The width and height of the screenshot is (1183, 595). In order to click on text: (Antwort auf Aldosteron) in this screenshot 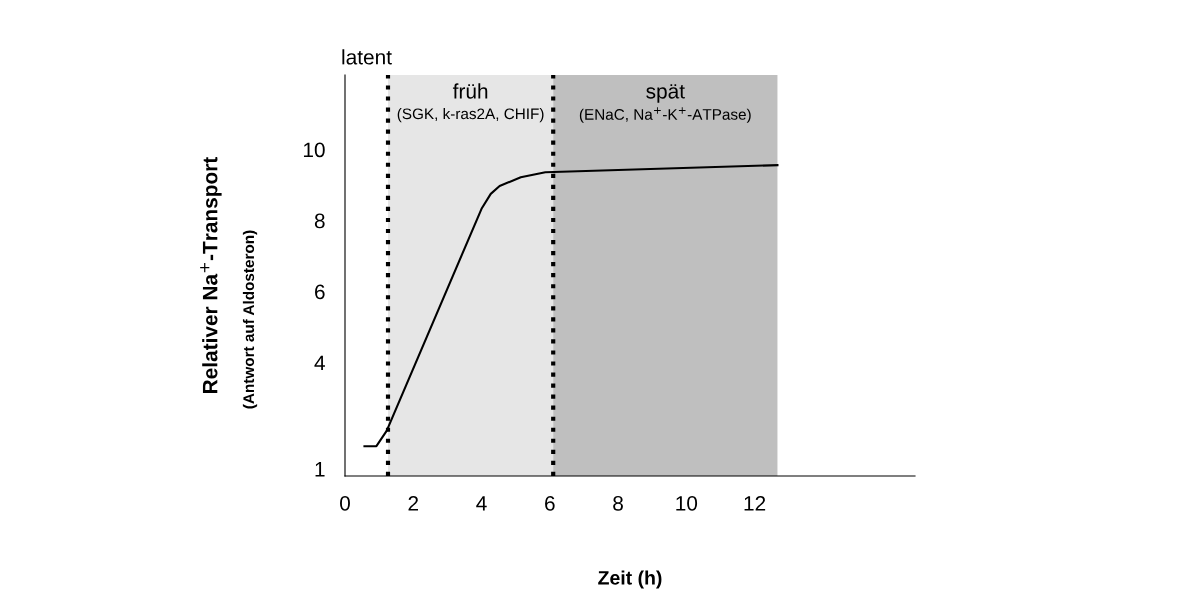, I will do `click(250, 319)`.